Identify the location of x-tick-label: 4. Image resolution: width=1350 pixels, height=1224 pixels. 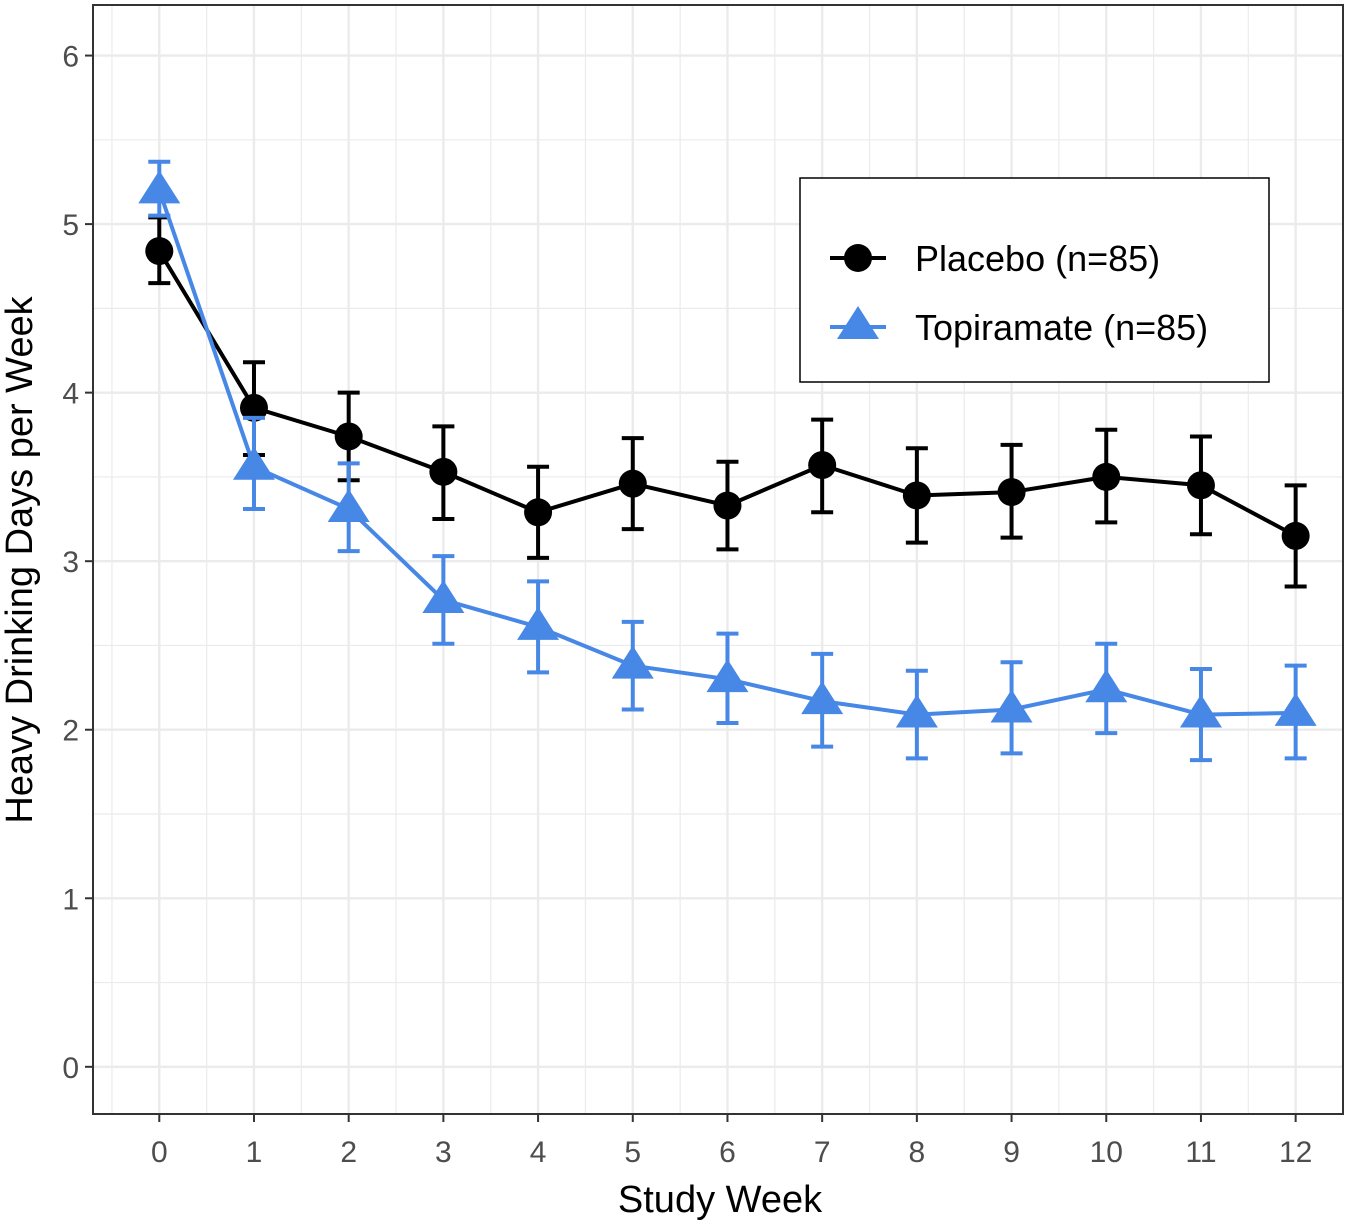
(538, 1152).